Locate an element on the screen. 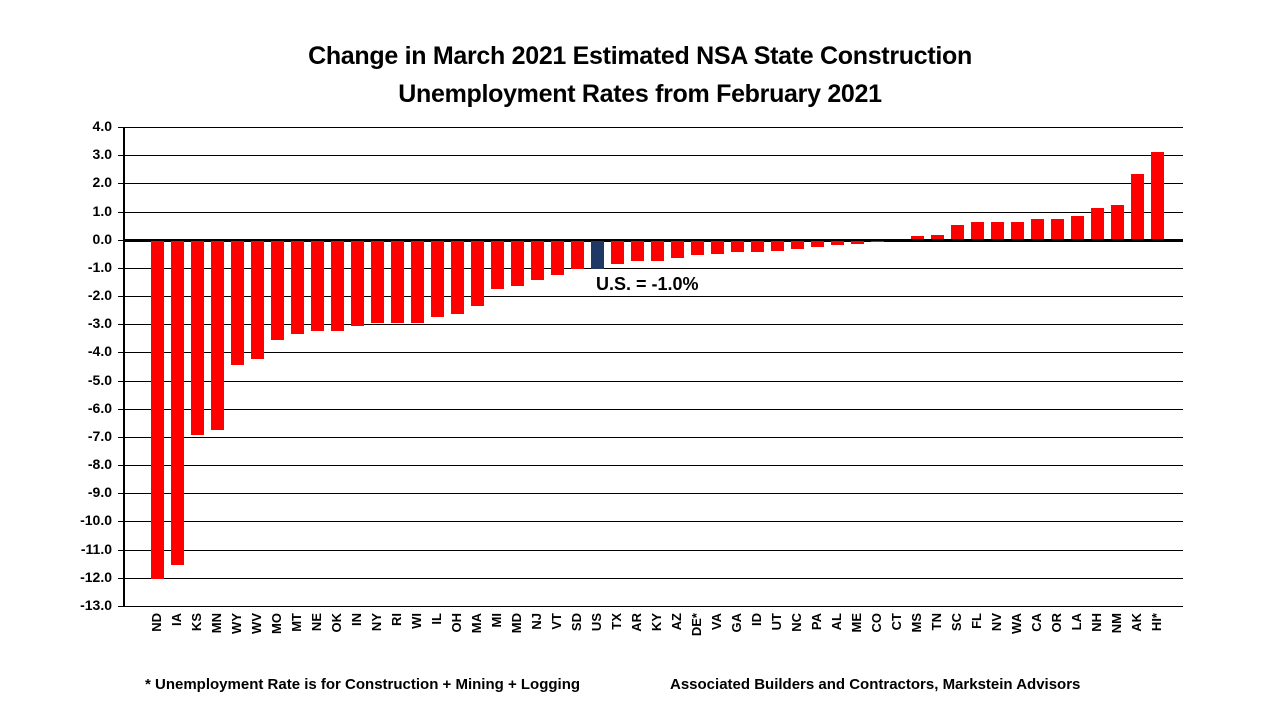  x-axis-label-CT: CT is located at coordinates (896, 622).